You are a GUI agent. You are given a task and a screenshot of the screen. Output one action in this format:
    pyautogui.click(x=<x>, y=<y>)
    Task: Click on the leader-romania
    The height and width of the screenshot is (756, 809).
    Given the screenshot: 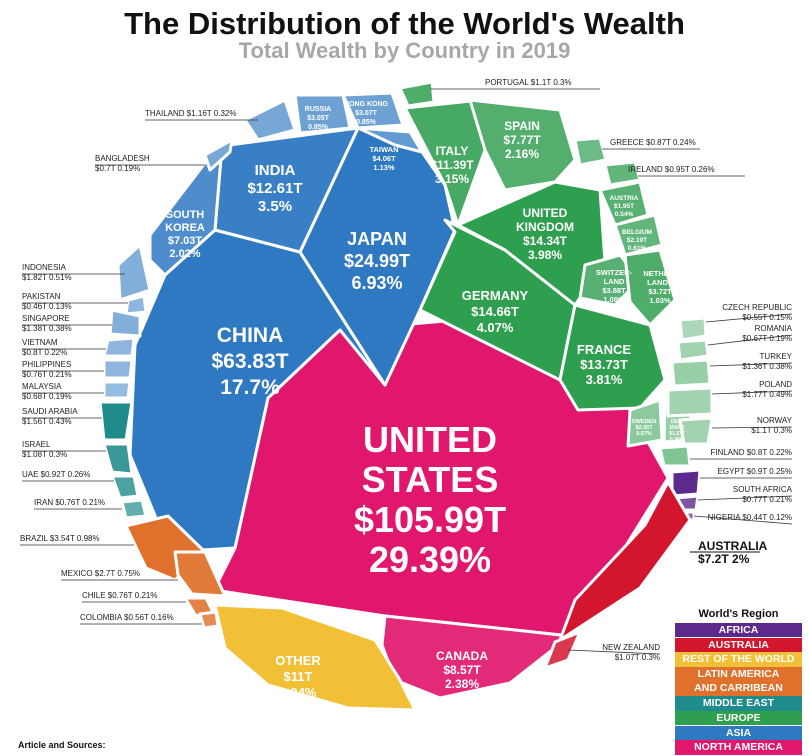 What is the action you would take?
    pyautogui.click(x=750, y=340)
    